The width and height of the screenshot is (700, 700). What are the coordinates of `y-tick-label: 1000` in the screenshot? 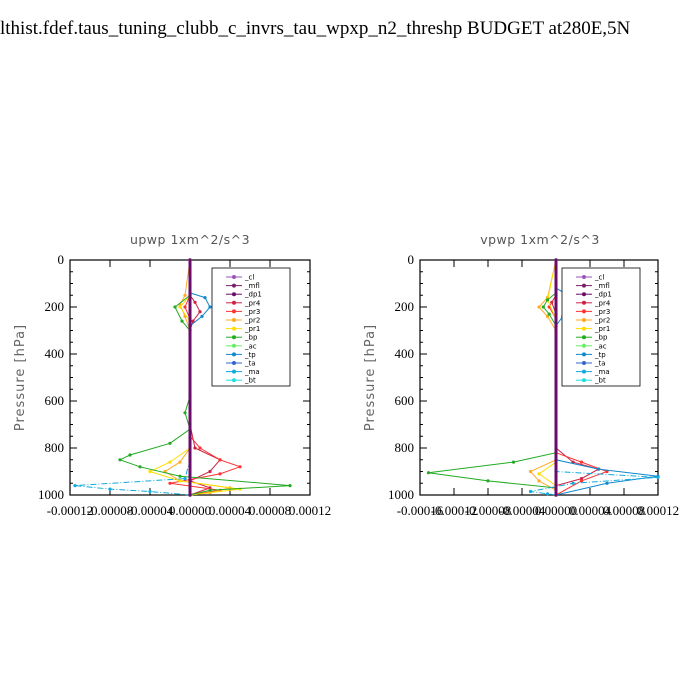 It's located at (401, 494).